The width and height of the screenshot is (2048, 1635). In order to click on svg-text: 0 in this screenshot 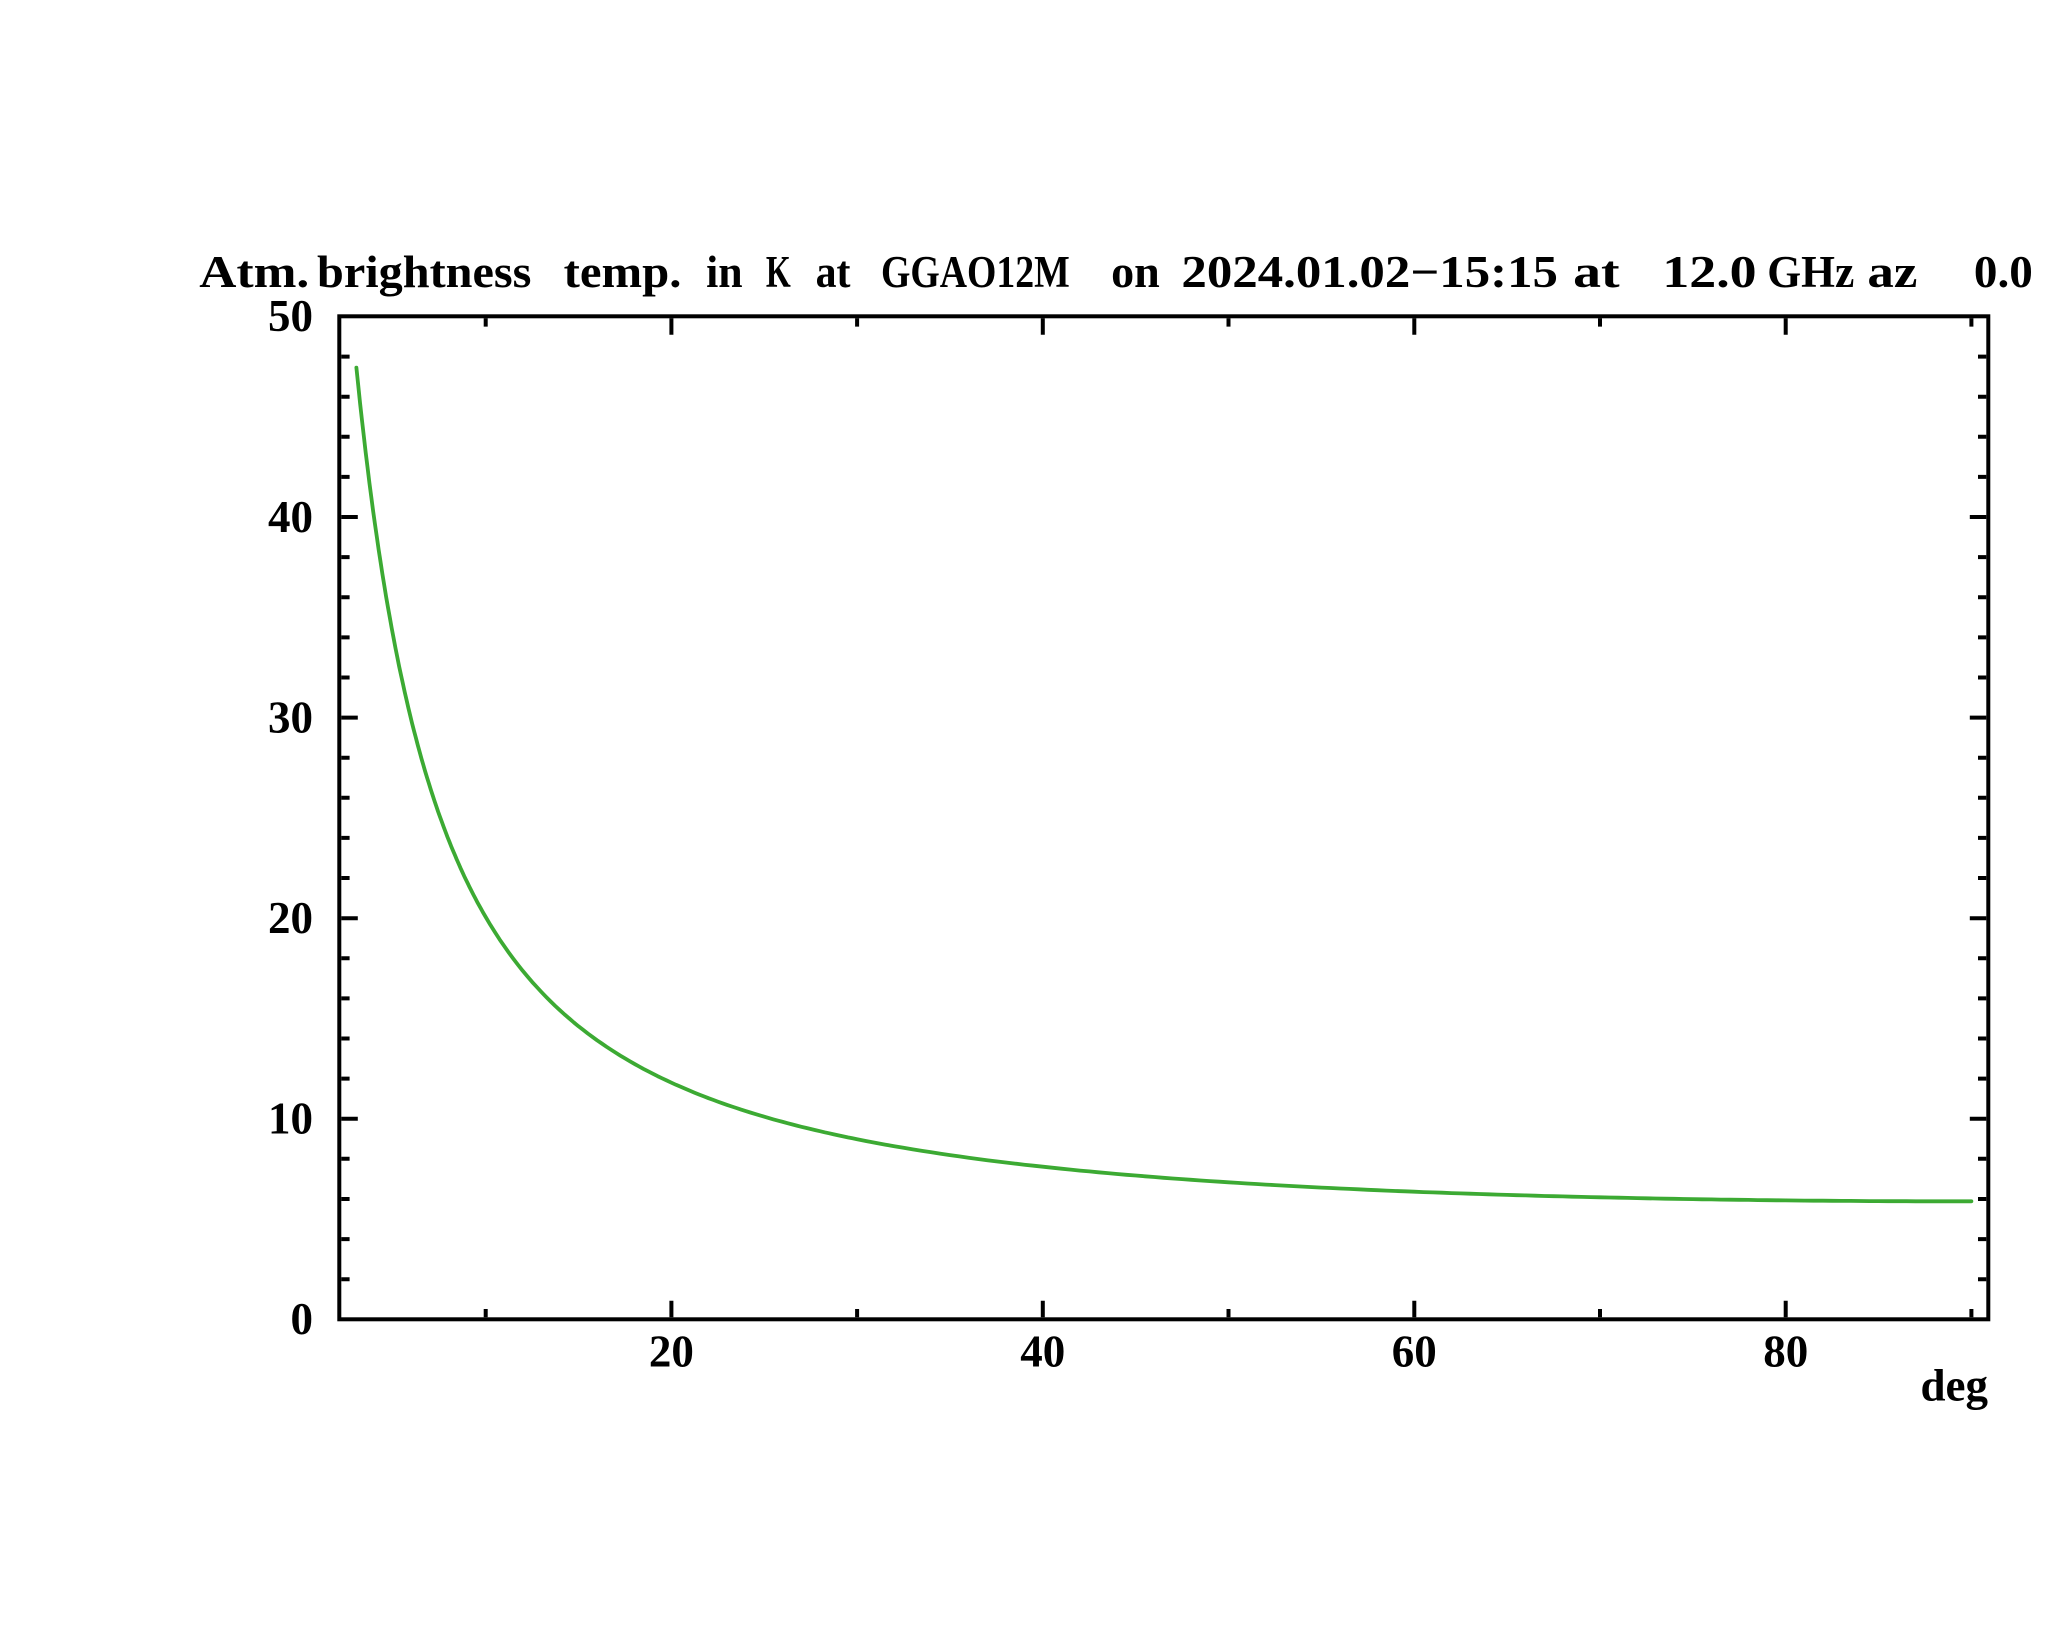, I will do `click(302, 1319)`.